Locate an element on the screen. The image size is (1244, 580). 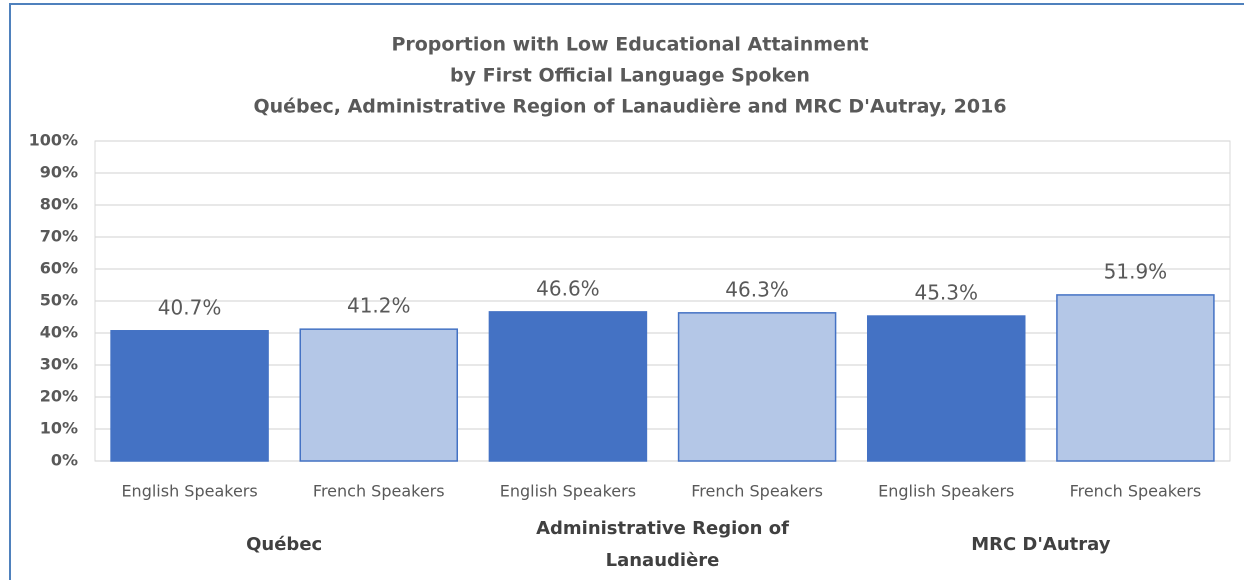
y-tick-label: 60% is located at coordinates (59, 268).